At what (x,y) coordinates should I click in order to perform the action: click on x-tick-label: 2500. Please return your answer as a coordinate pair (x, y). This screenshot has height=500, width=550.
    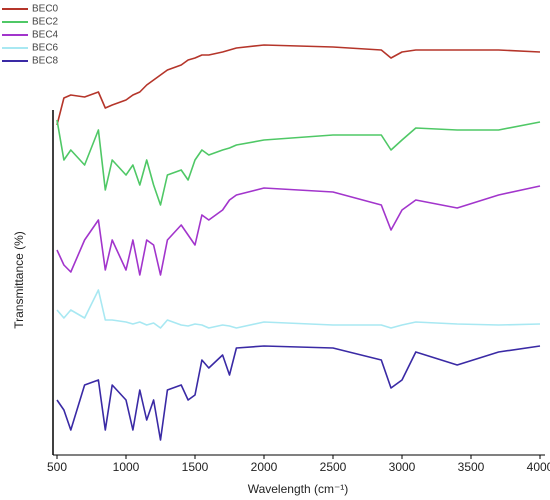
    Looking at the image, I should click on (333, 467).